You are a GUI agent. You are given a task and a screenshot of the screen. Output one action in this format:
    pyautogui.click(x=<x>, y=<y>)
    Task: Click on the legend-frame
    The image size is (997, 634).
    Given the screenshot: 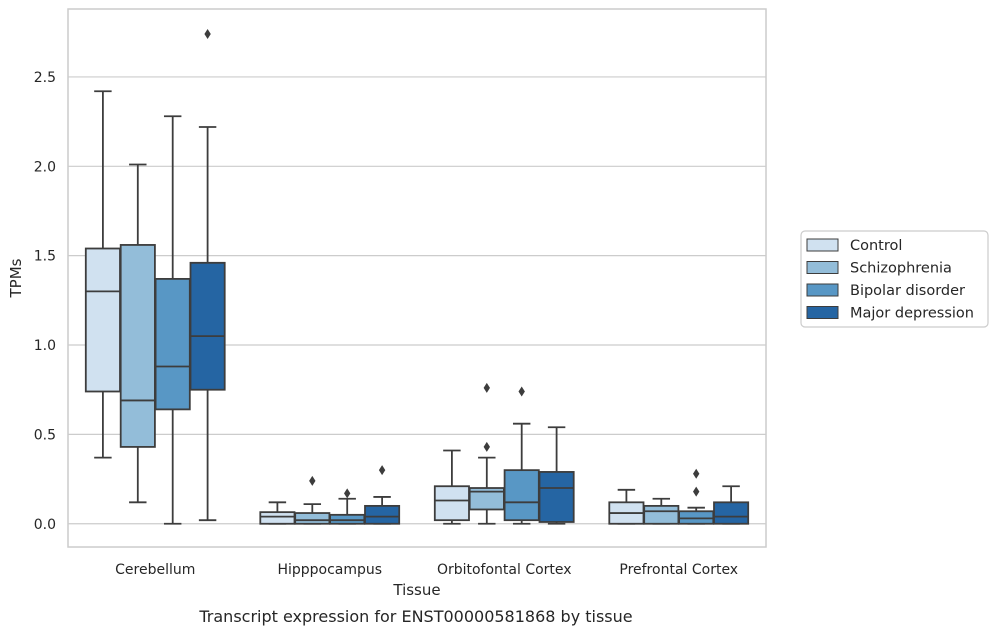 What is the action you would take?
    pyautogui.click(x=894, y=279)
    